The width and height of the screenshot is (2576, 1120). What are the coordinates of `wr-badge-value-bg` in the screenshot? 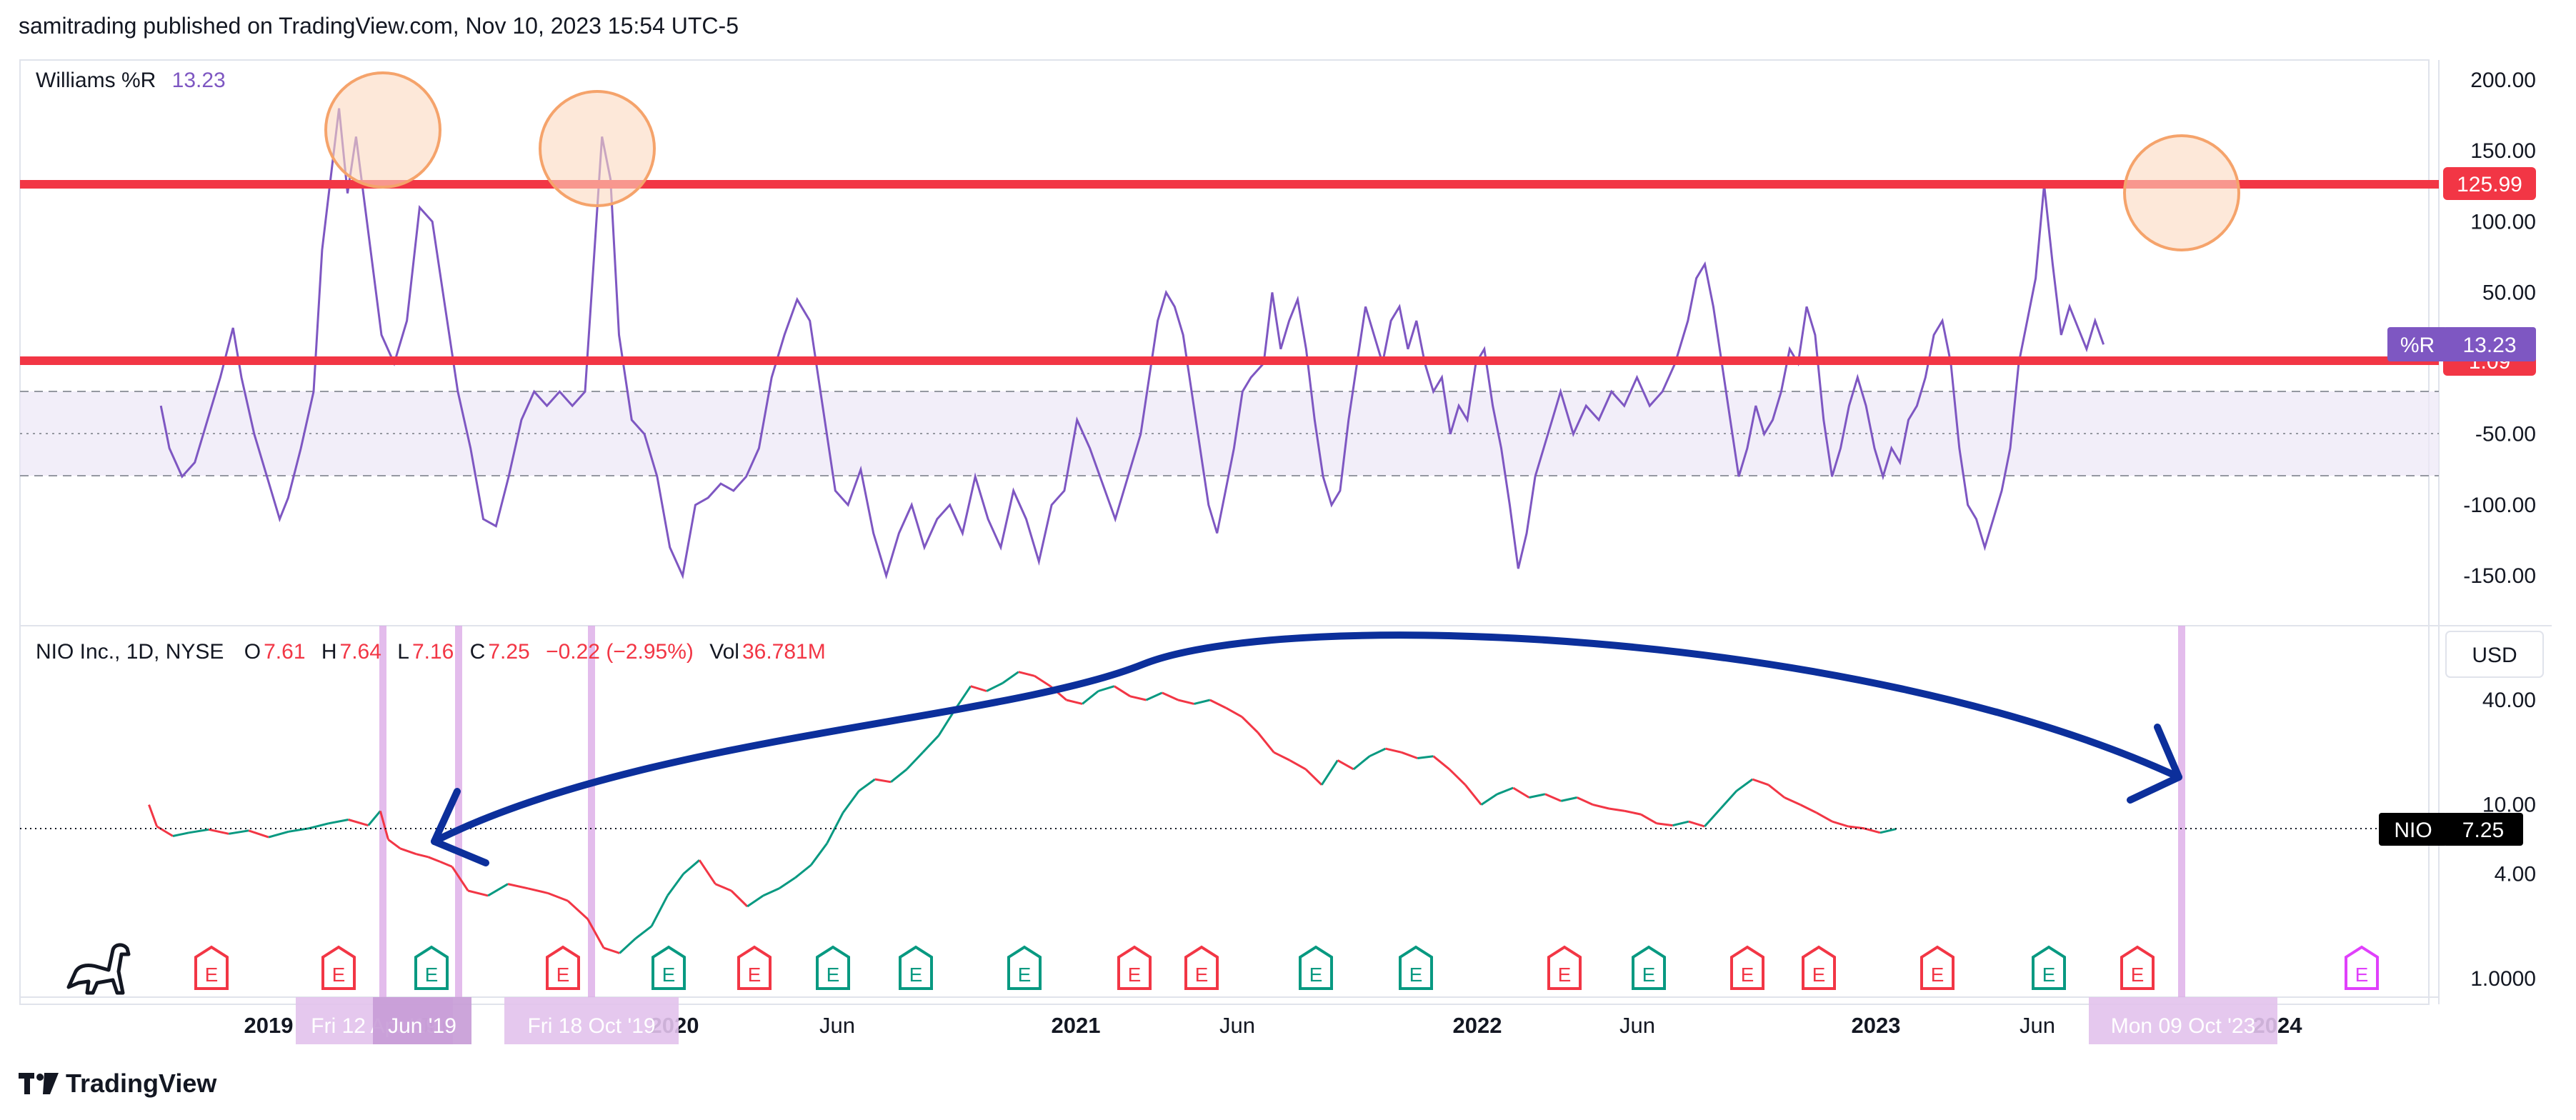 It's located at (2489, 344).